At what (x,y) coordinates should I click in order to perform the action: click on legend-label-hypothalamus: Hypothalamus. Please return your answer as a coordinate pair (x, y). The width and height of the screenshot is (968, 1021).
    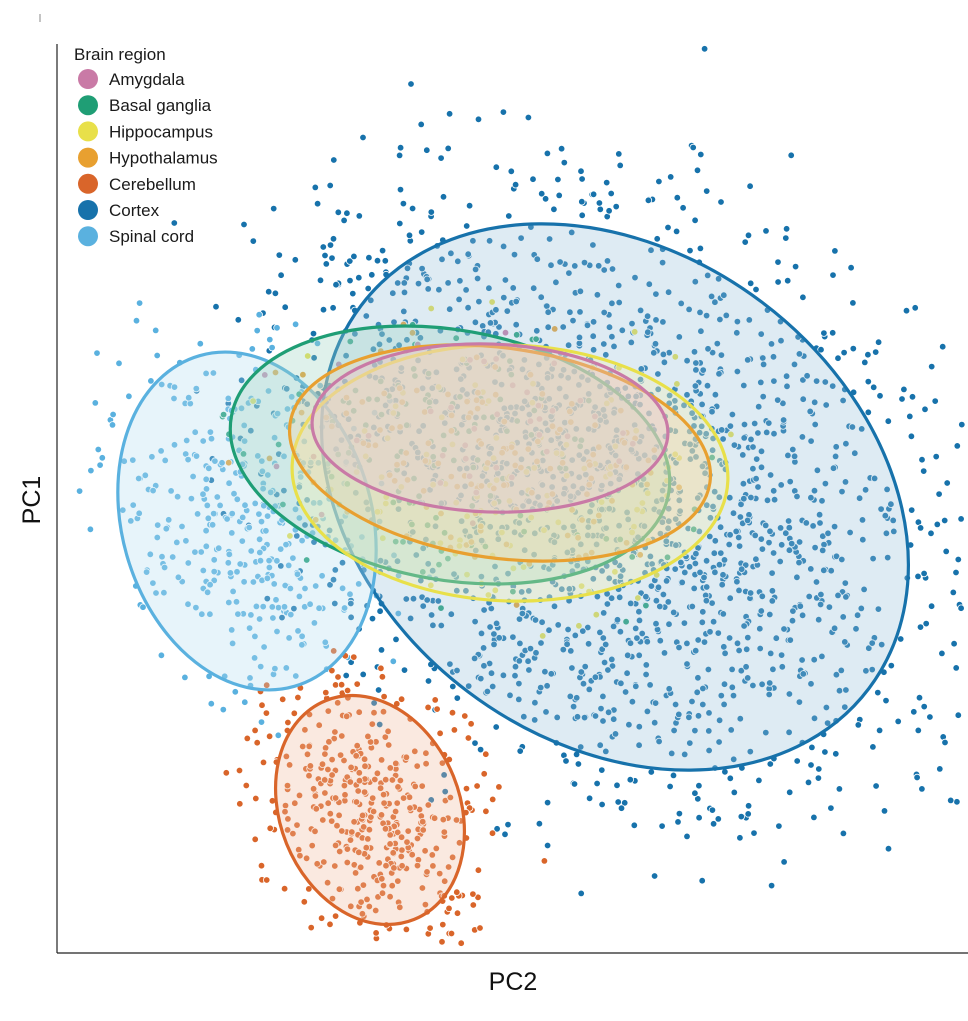
    Looking at the image, I should click on (163, 158).